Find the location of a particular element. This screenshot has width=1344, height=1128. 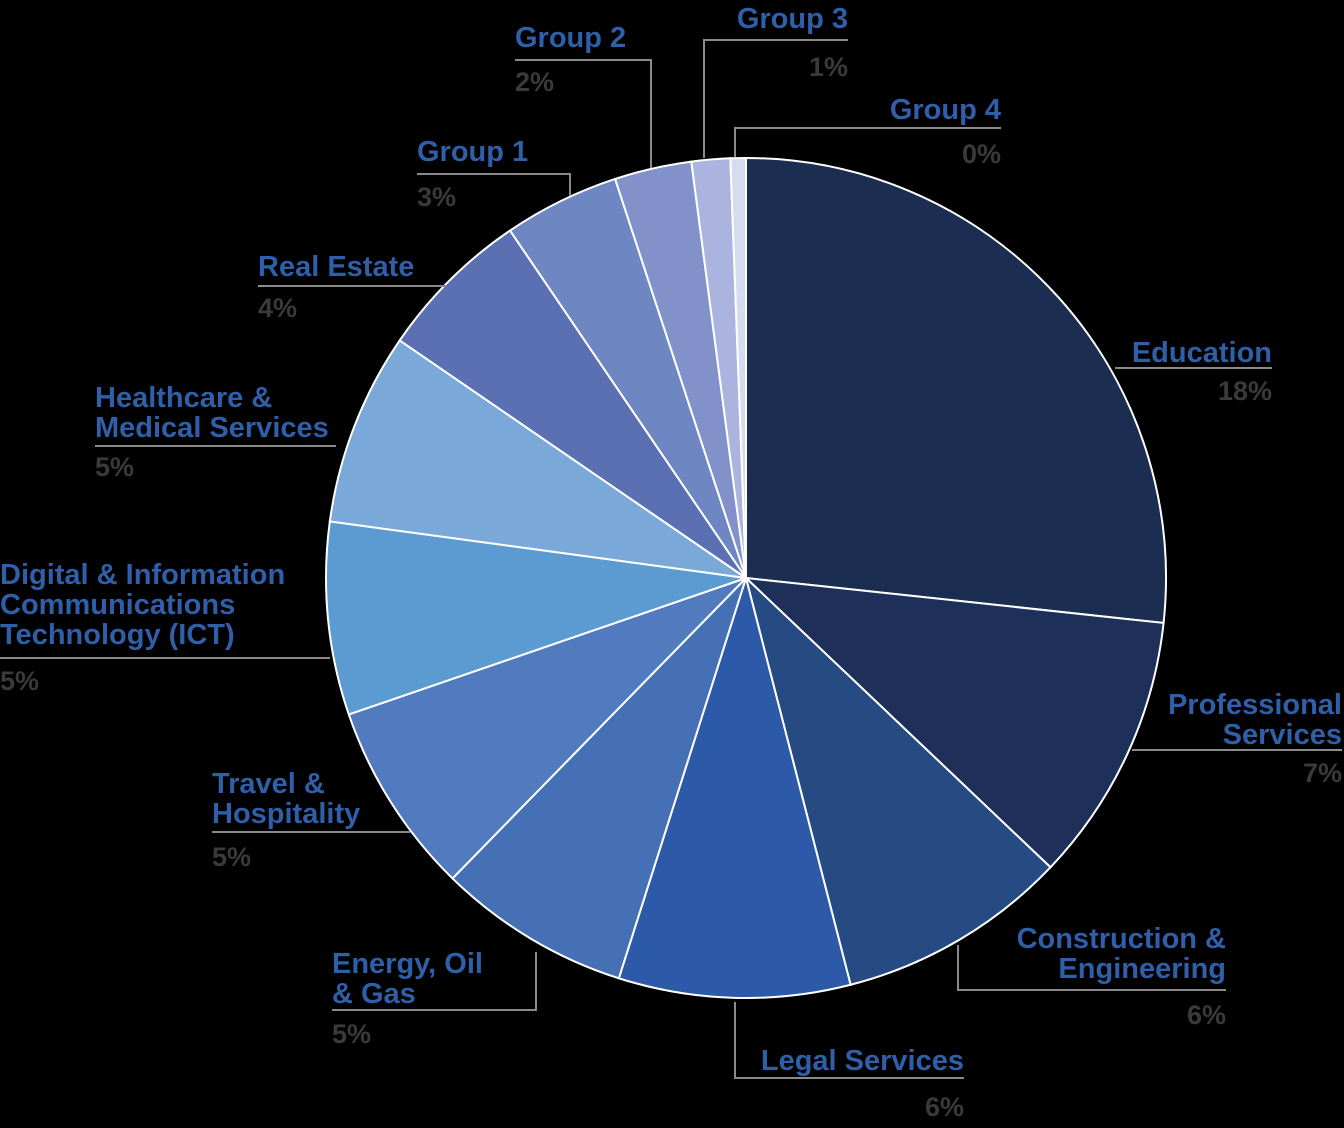

pie-slice-construction-engineering is located at coordinates (898, 780).